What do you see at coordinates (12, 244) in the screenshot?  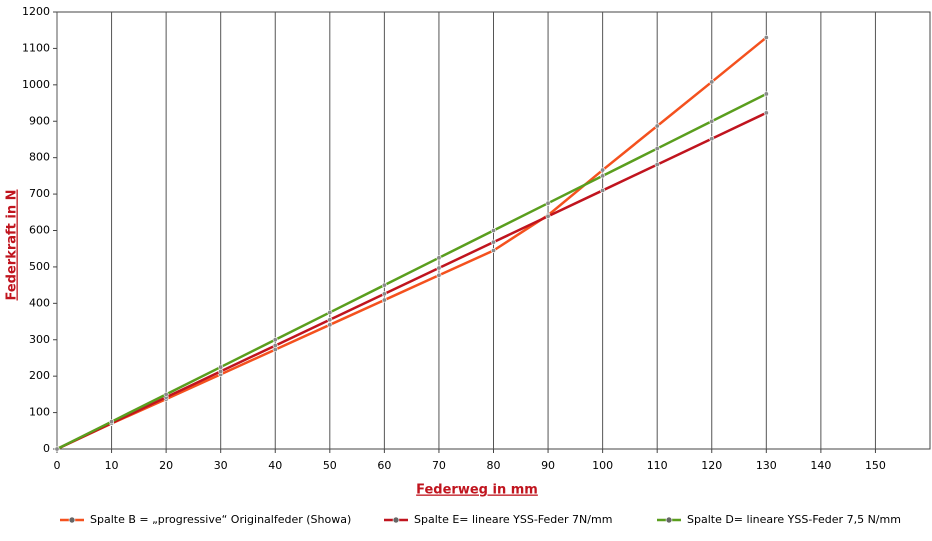 I see `y-axis-title: Federkraft in N` at bounding box center [12, 244].